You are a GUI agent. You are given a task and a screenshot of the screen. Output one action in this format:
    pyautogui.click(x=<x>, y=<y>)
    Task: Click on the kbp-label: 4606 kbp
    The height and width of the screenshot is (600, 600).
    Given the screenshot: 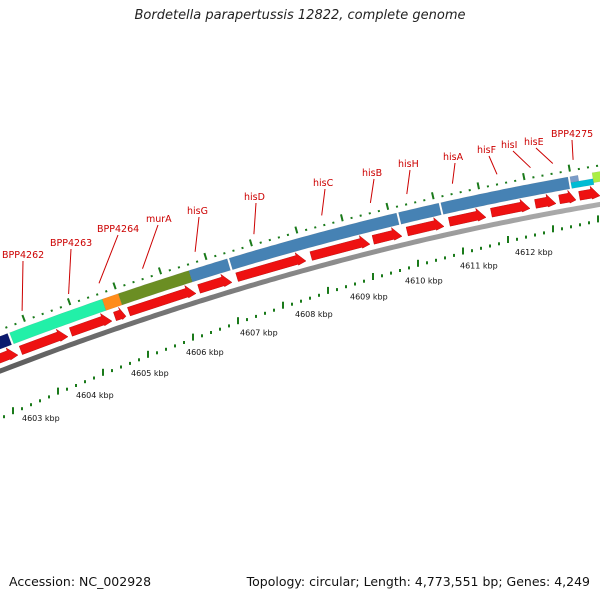 What is the action you would take?
    pyautogui.click(x=205, y=352)
    